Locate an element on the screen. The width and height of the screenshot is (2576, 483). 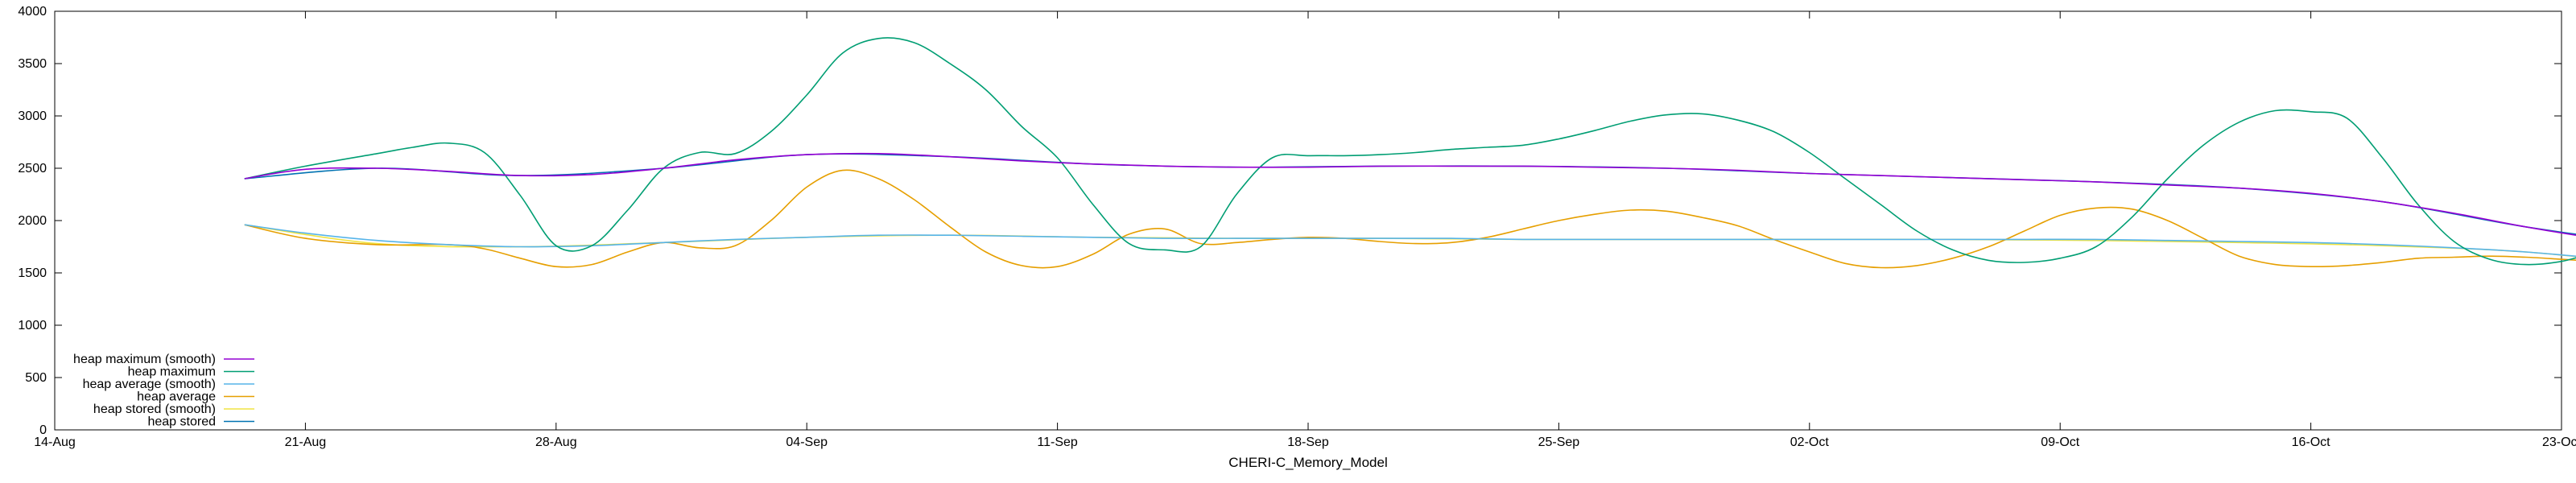
series-line-heap-average-smooth is located at coordinates (1410, 241).